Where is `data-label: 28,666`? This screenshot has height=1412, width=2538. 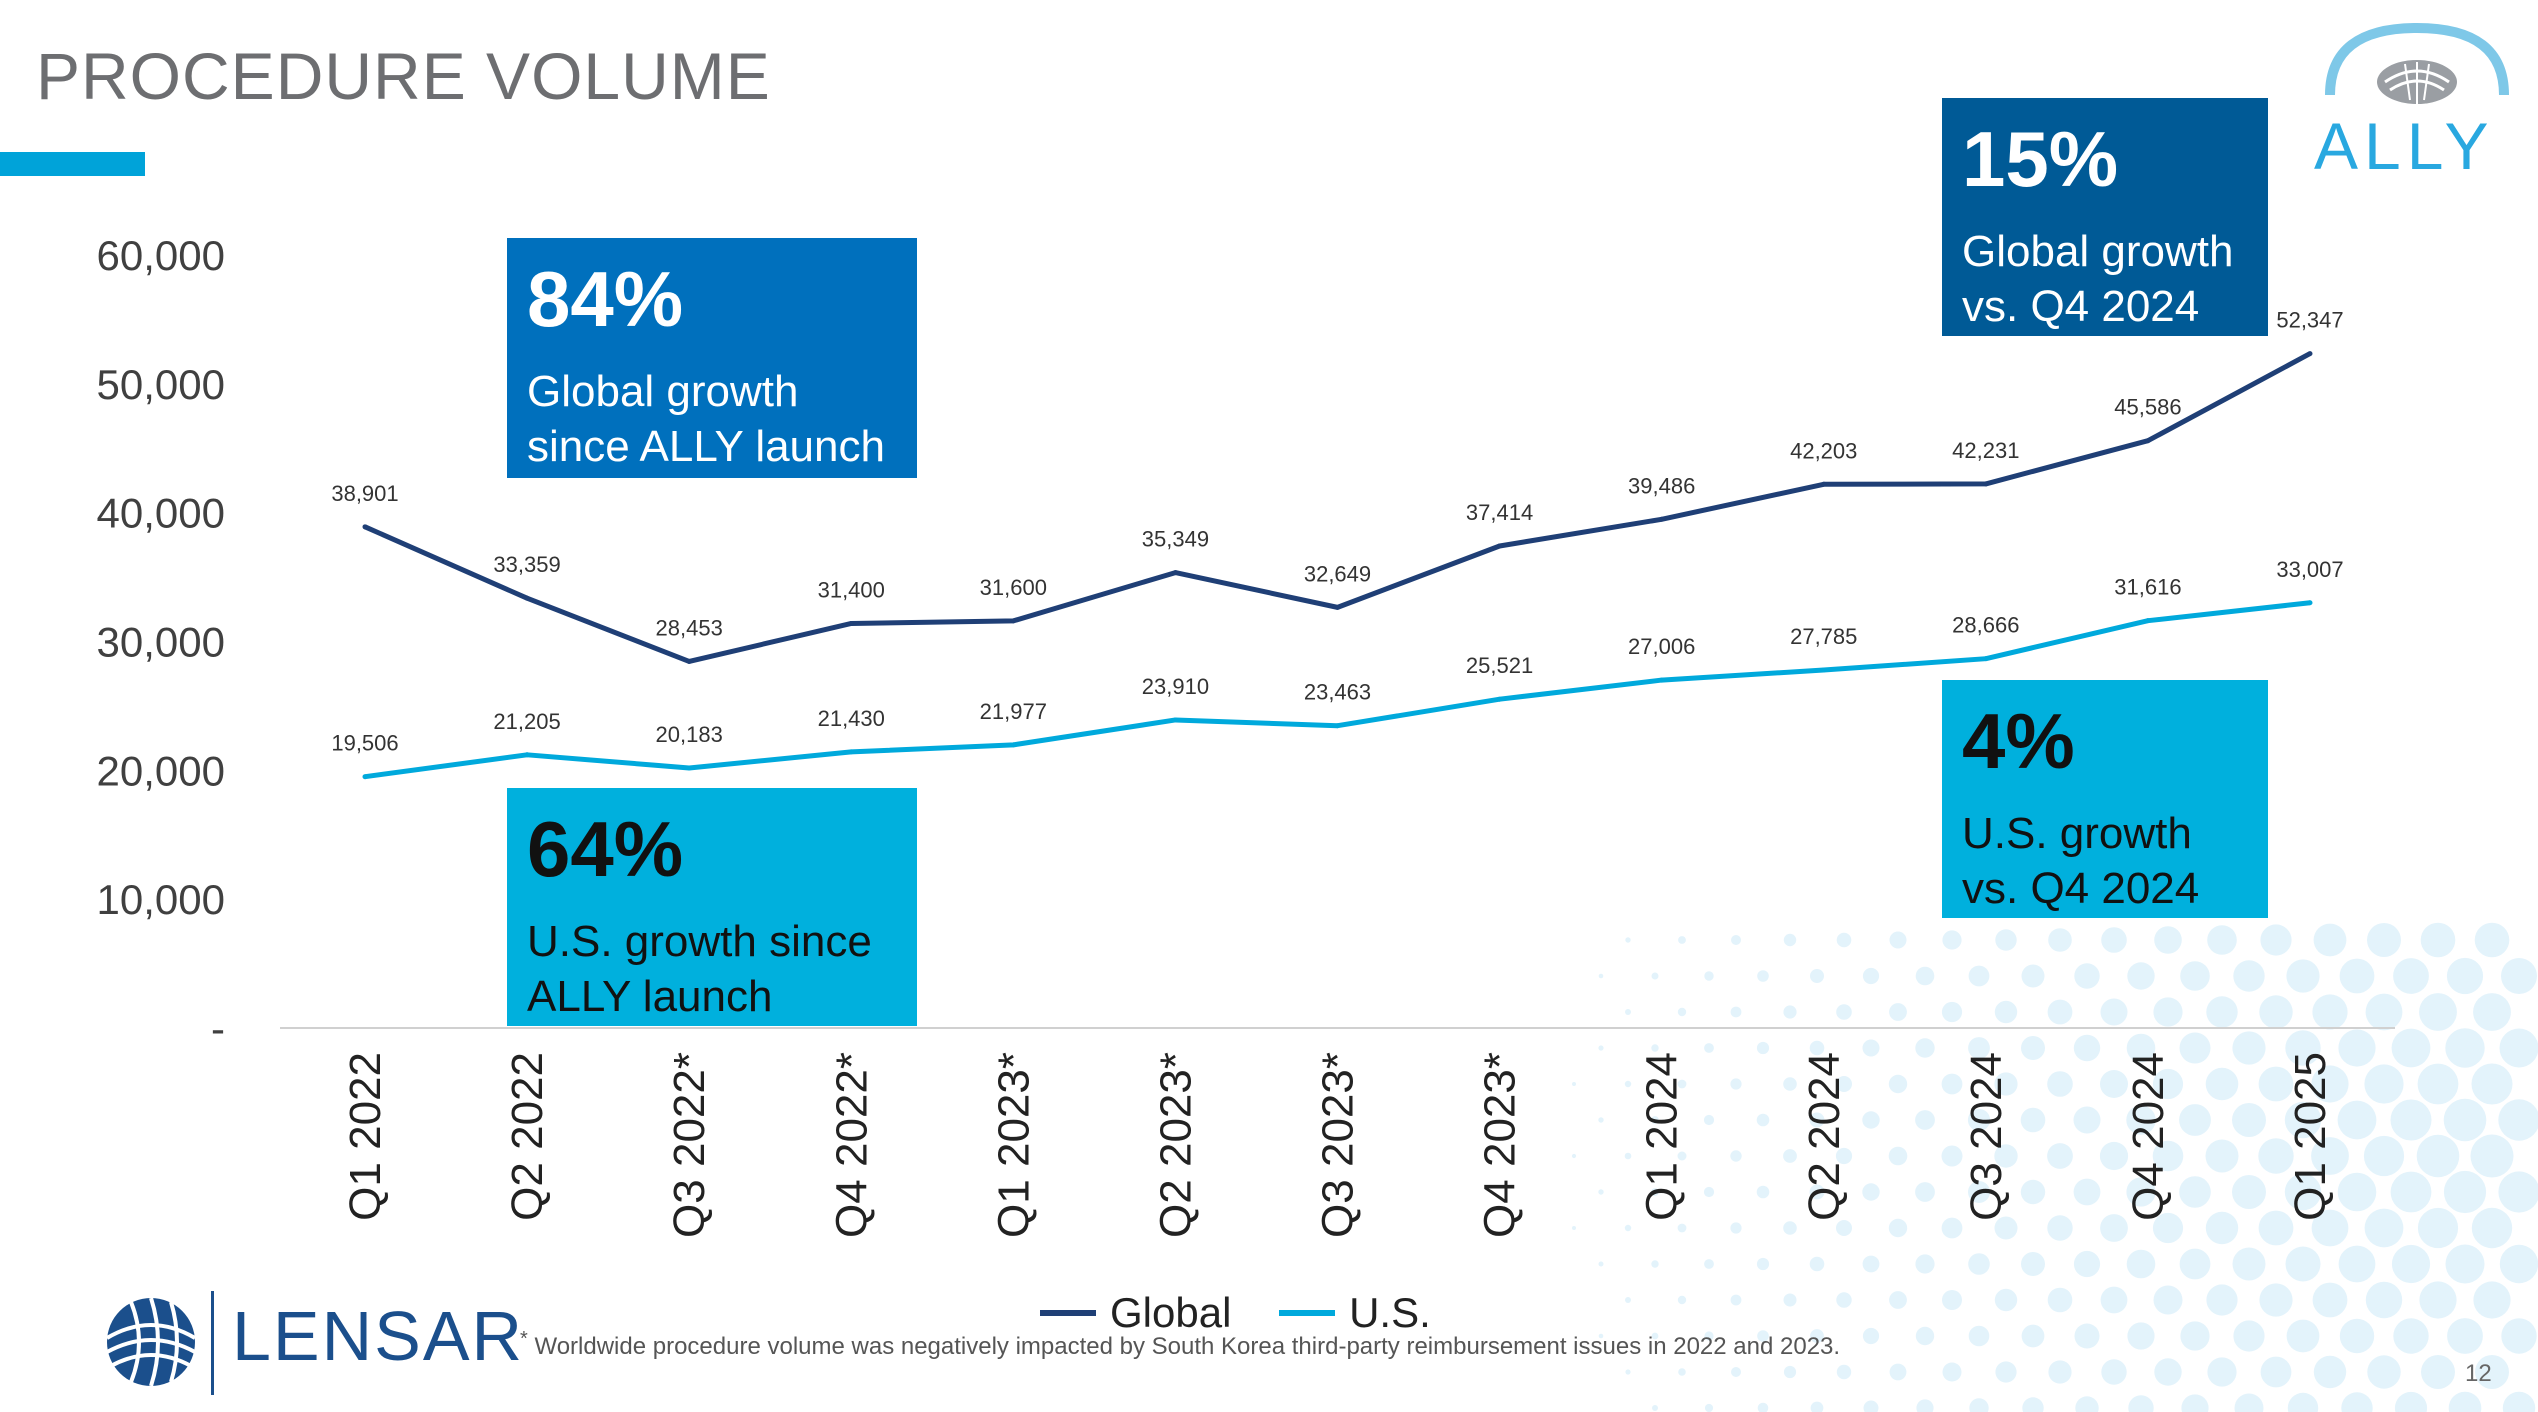 data-label: 28,666 is located at coordinates (1985, 625).